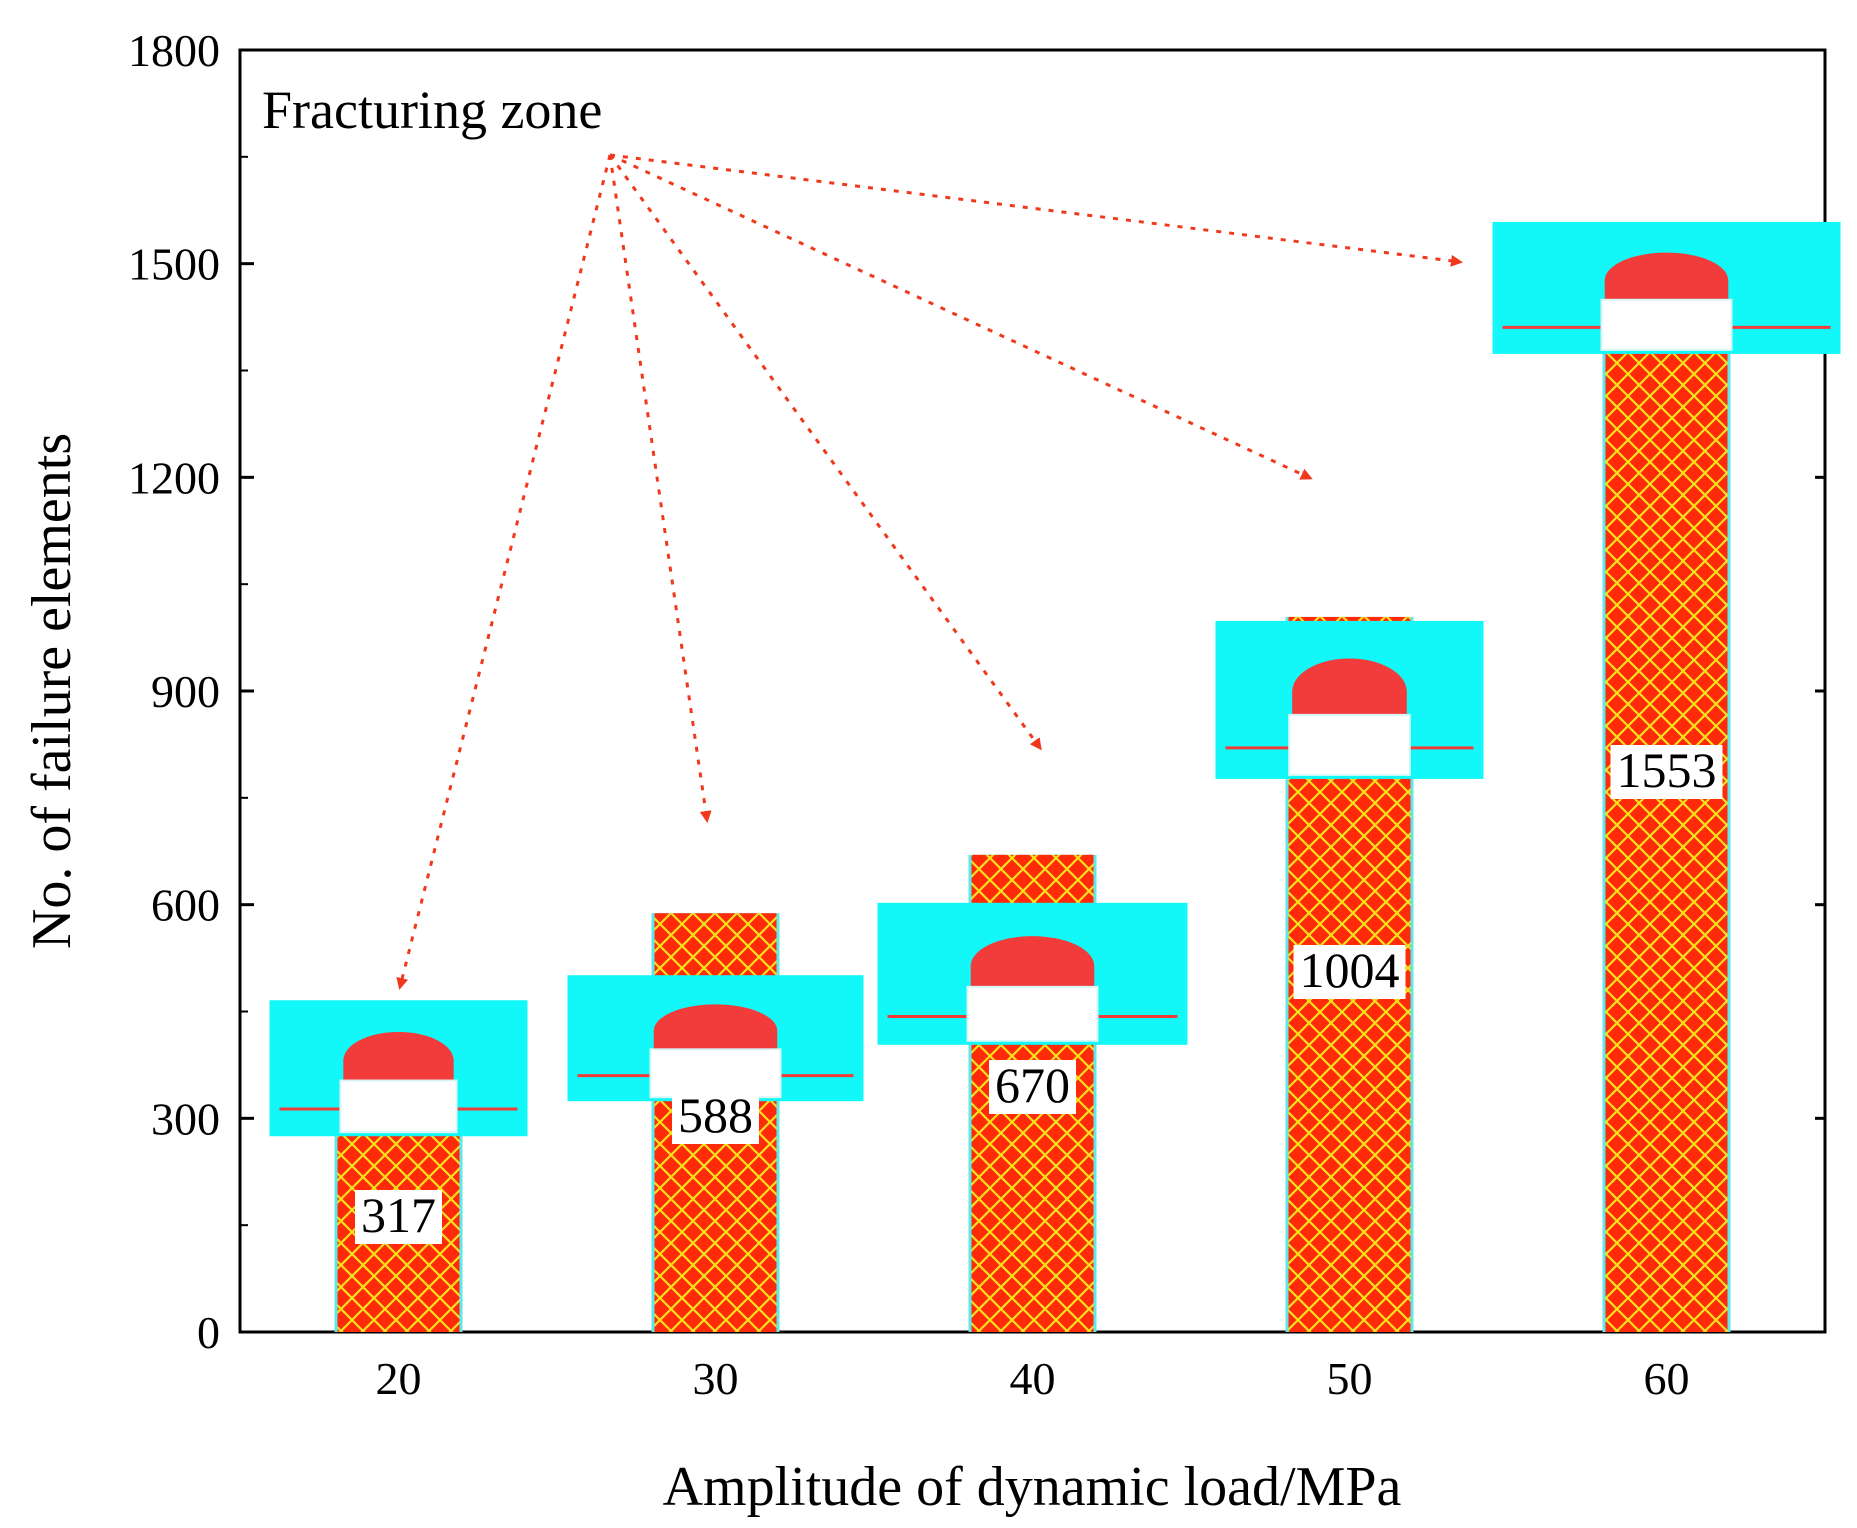 The image size is (1857, 1528). Describe the element at coordinates (1033, 1378) in the screenshot. I see `x-tick-label: 40` at that location.